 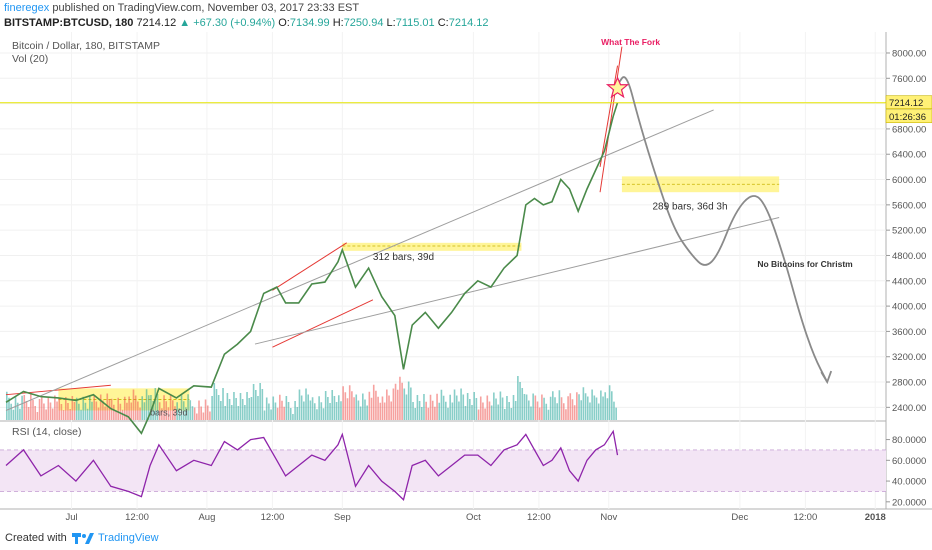 What do you see at coordinates (156, 23) in the screenshot?
I see `last-price: 7214.12` at bounding box center [156, 23].